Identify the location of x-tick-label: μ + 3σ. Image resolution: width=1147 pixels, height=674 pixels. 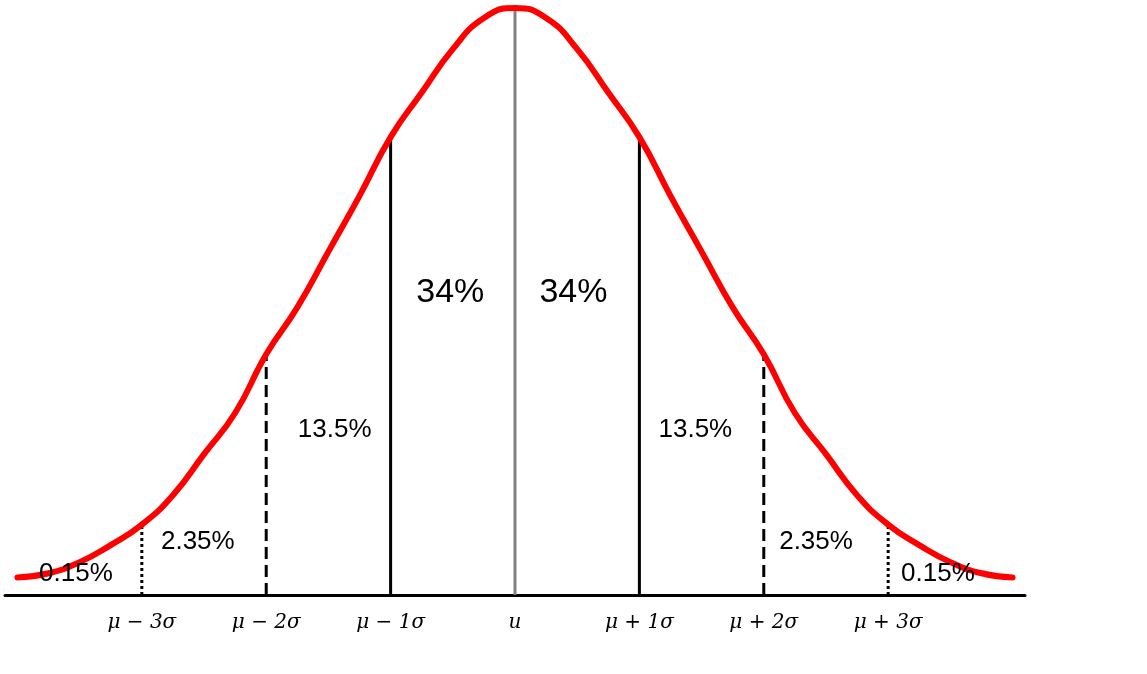
(888, 621).